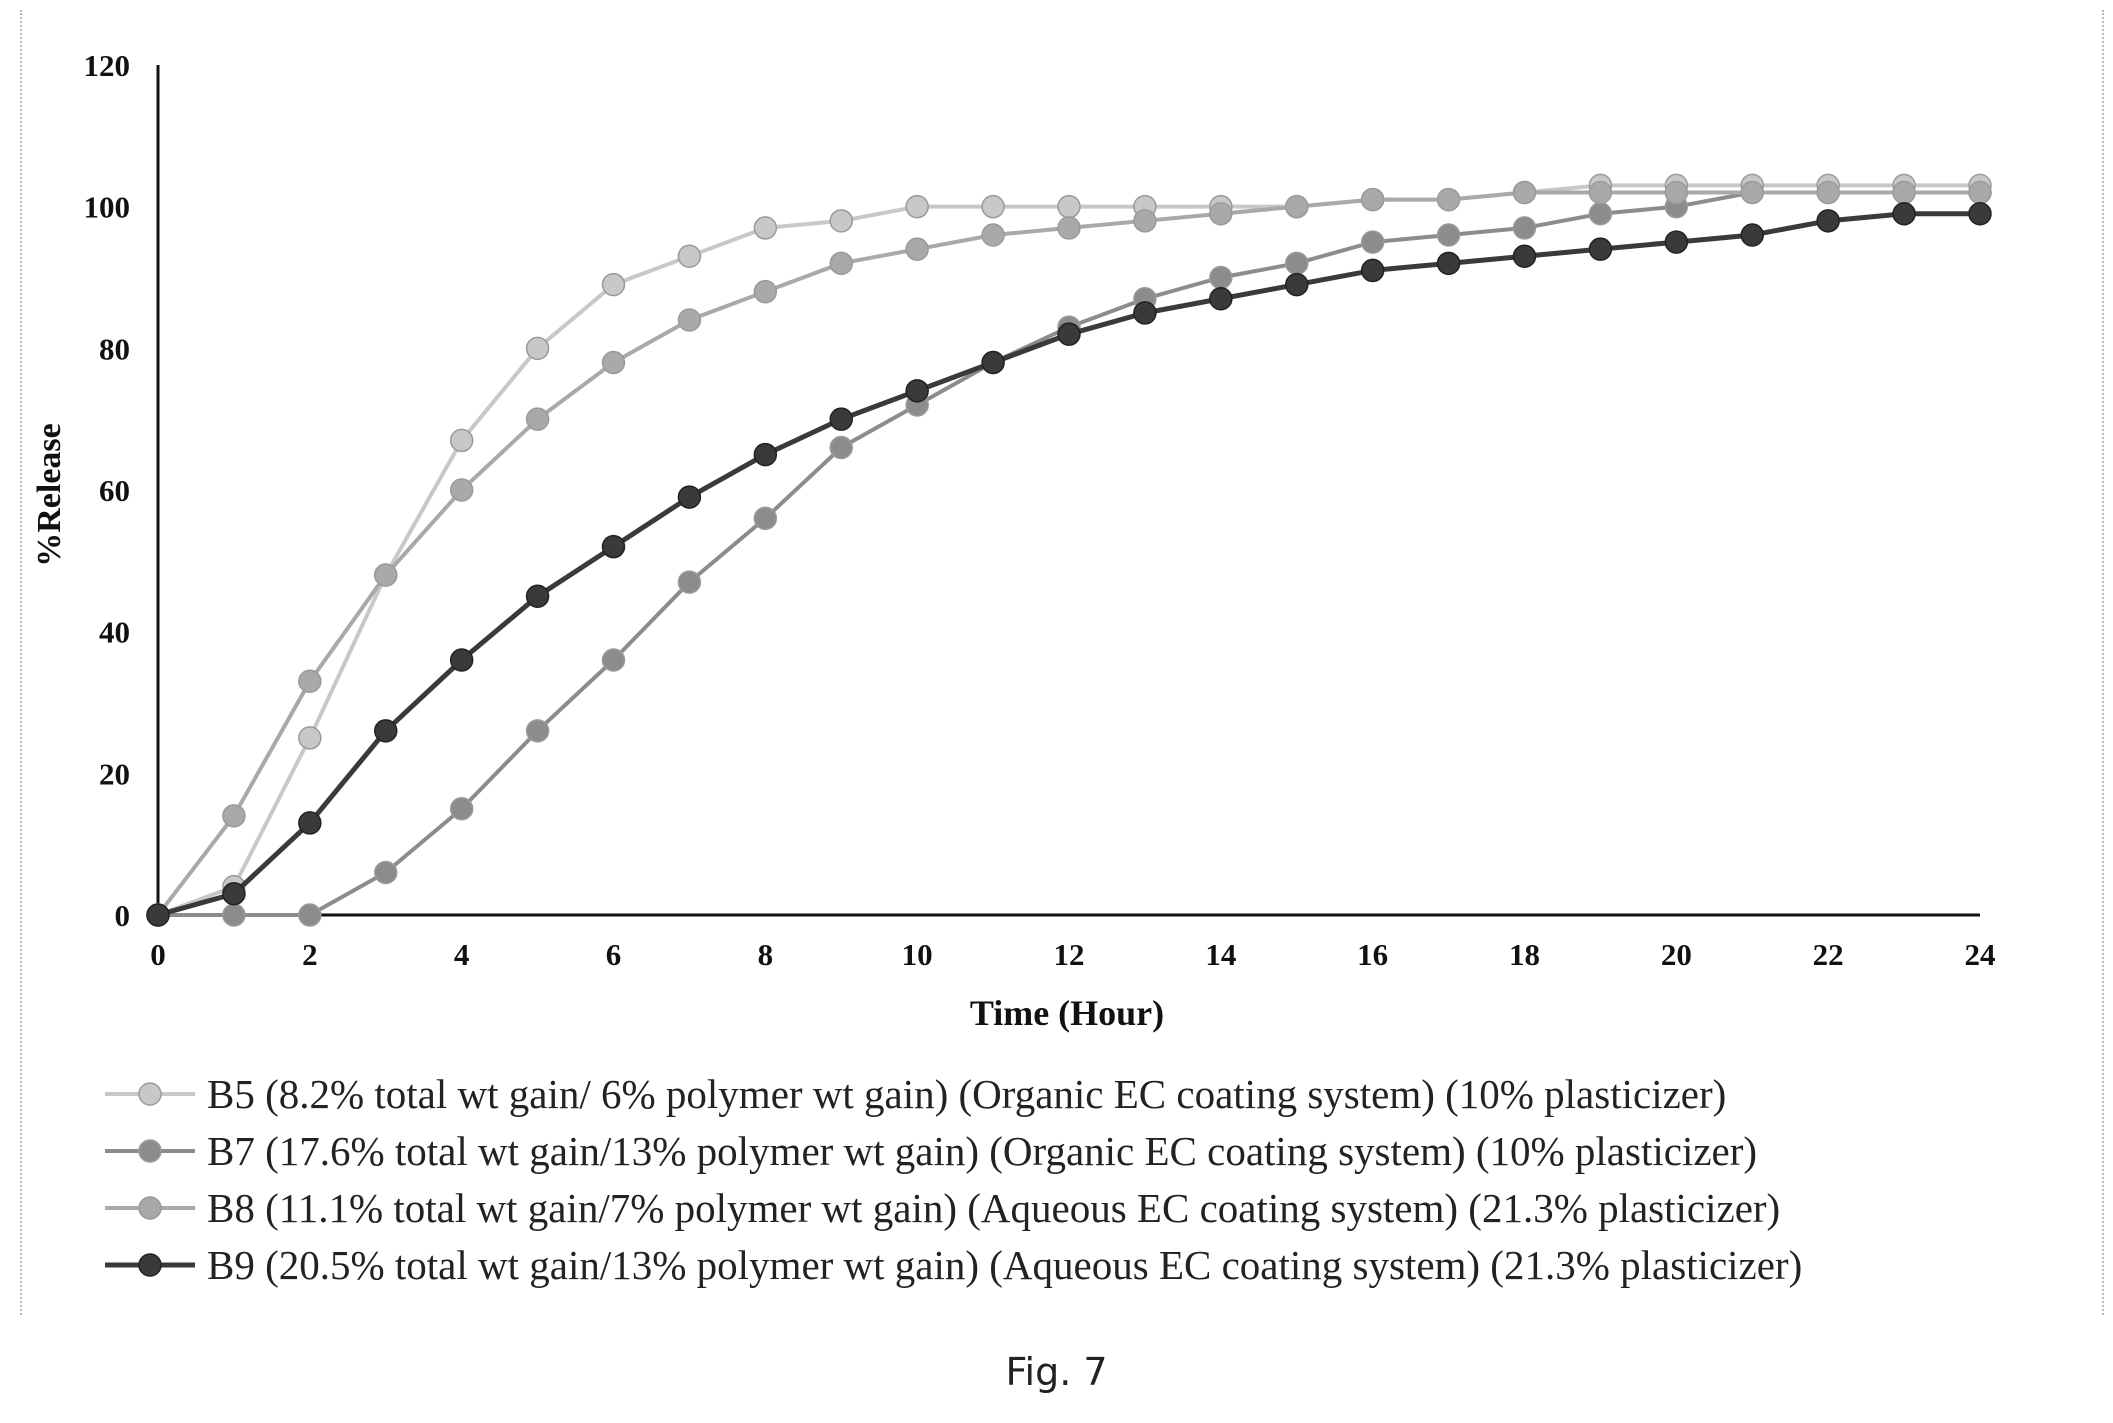 This screenshot has height=1423, width=2113. What do you see at coordinates (614, 954) in the screenshot?
I see `x-tick-label: 6` at bounding box center [614, 954].